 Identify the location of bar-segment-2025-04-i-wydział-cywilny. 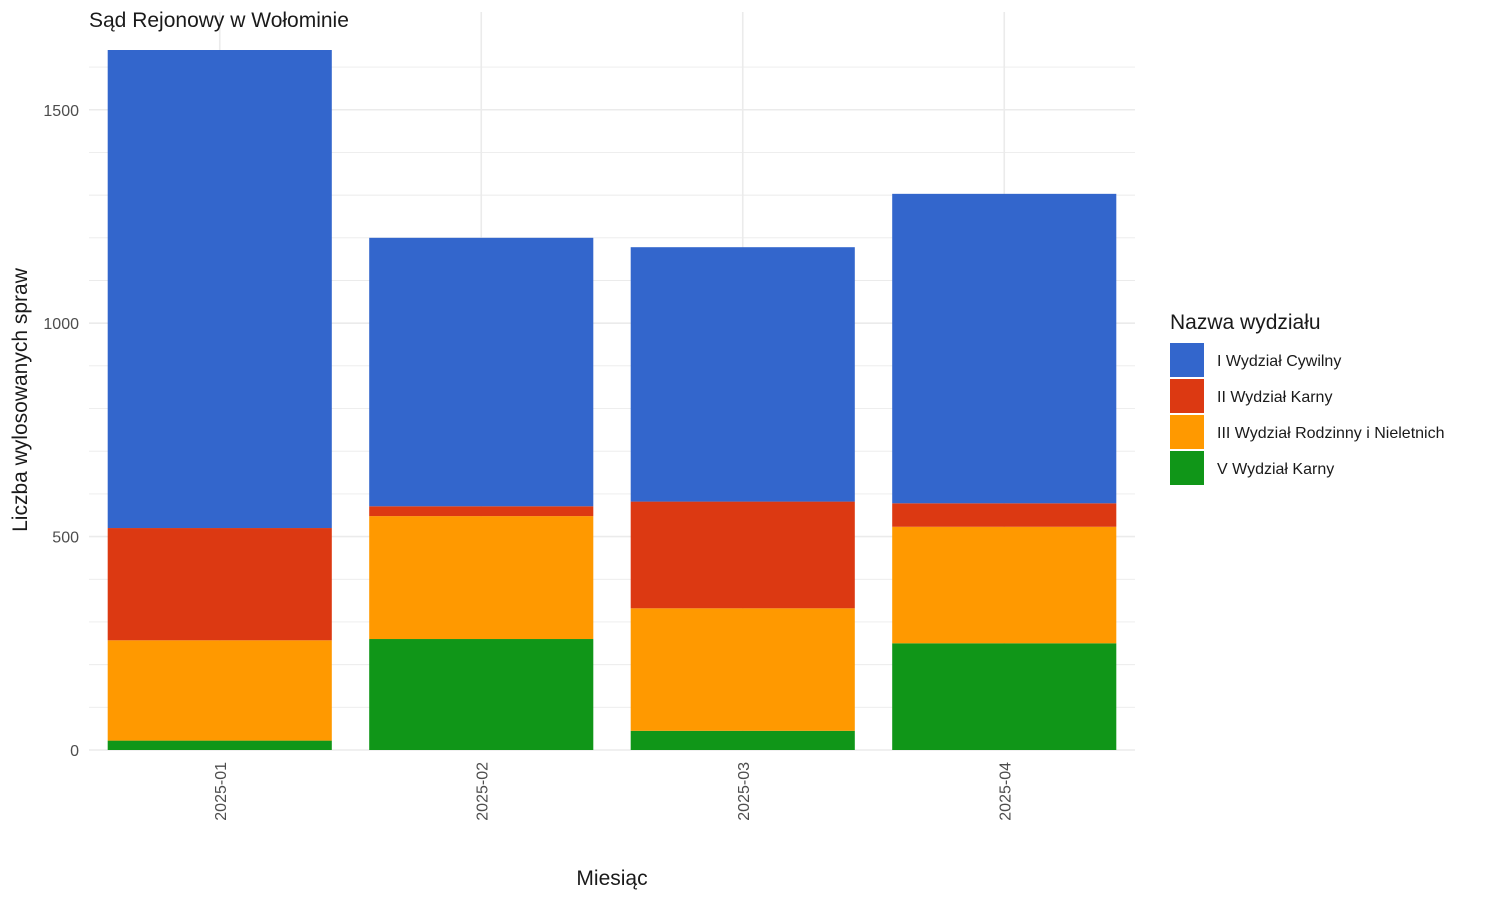
(1004, 348).